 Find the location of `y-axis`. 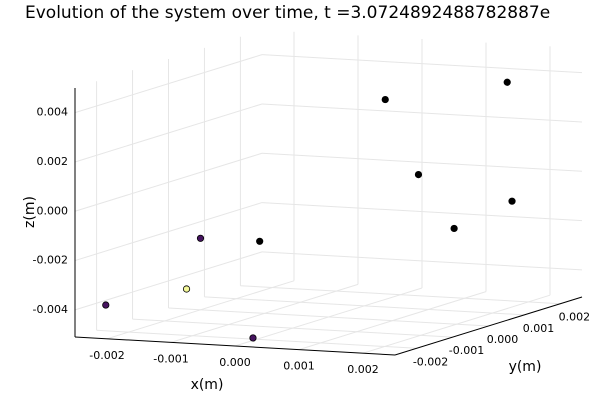

y-axis is located at coordinates (488, 326).